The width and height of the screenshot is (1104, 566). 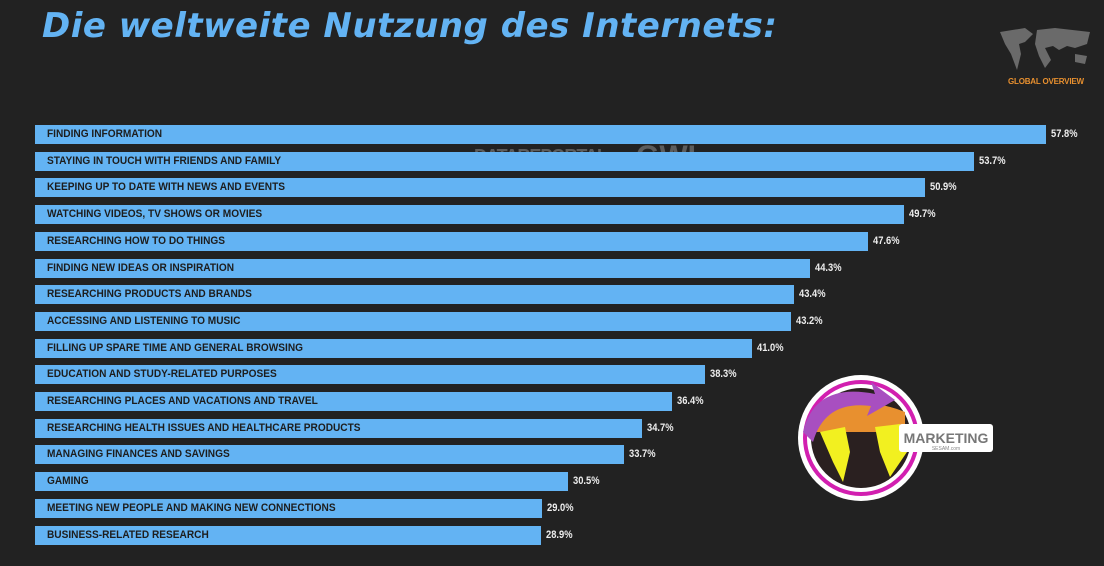 What do you see at coordinates (413, 321) in the screenshot?
I see `bar: ACCESSING AND LISTENING TO MUSIC` at bounding box center [413, 321].